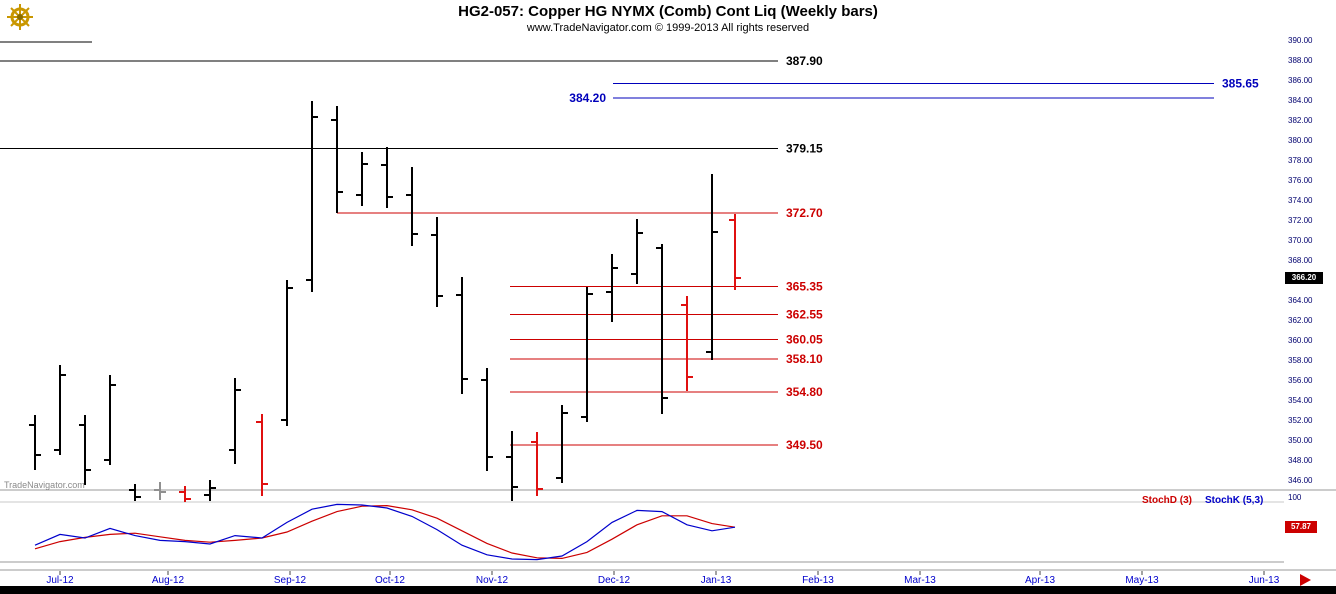  What do you see at coordinates (492, 580) in the screenshot?
I see `x-axis-label: Nov-12` at bounding box center [492, 580].